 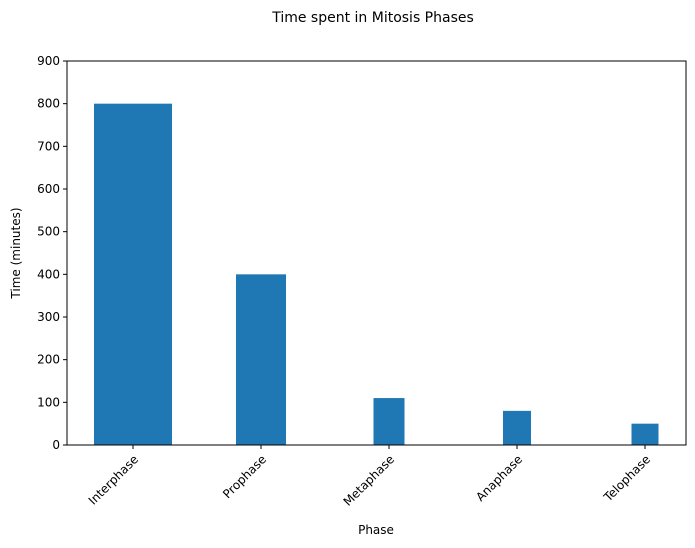 What do you see at coordinates (376, 530) in the screenshot?
I see `x-axis-label: Phase` at bounding box center [376, 530].